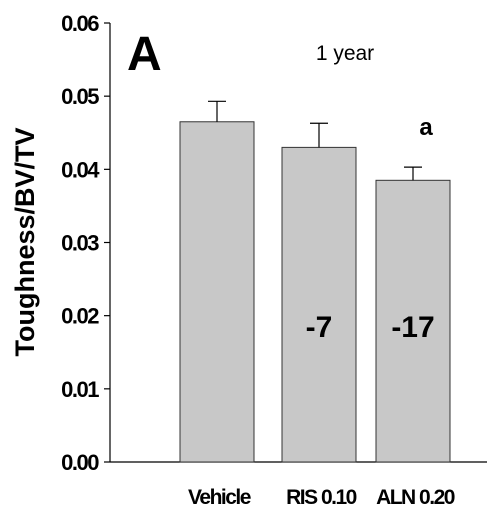 Image resolution: width=493 pixels, height=512 pixels. Describe the element at coordinates (144, 54) in the screenshot. I see `panel-label: A` at that location.